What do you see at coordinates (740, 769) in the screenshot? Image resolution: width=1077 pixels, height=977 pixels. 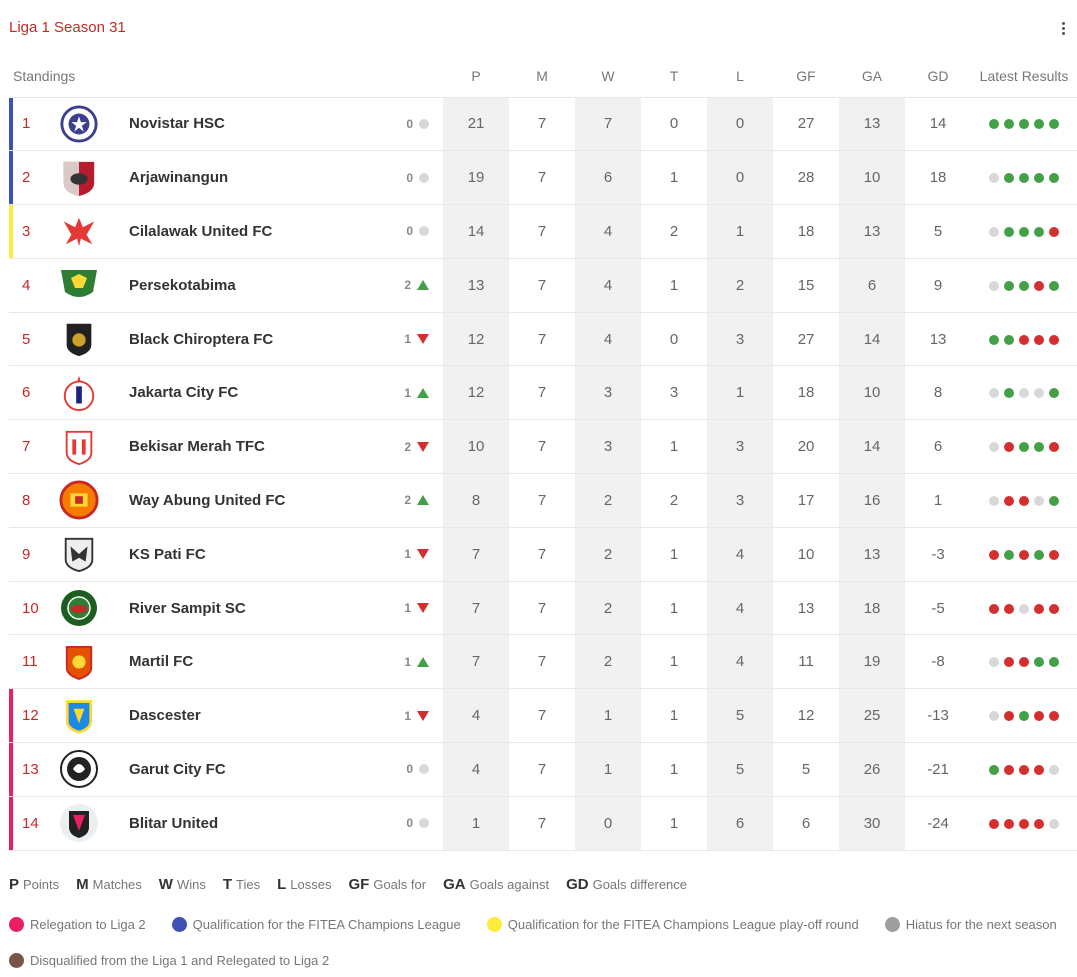 I see `losses: 5` at bounding box center [740, 769].